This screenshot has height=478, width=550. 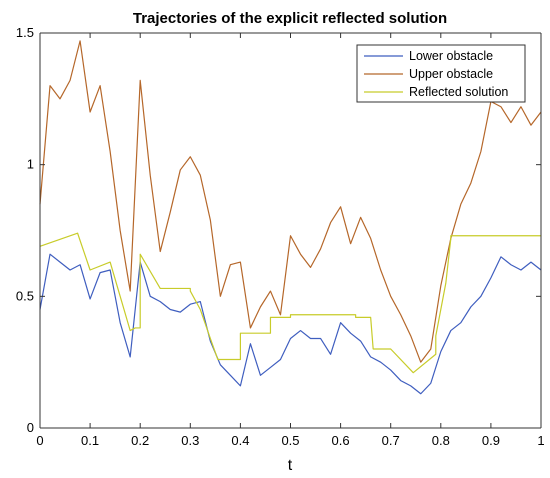 What do you see at coordinates (30, 427) in the screenshot?
I see `y-tick-label: 0` at bounding box center [30, 427].